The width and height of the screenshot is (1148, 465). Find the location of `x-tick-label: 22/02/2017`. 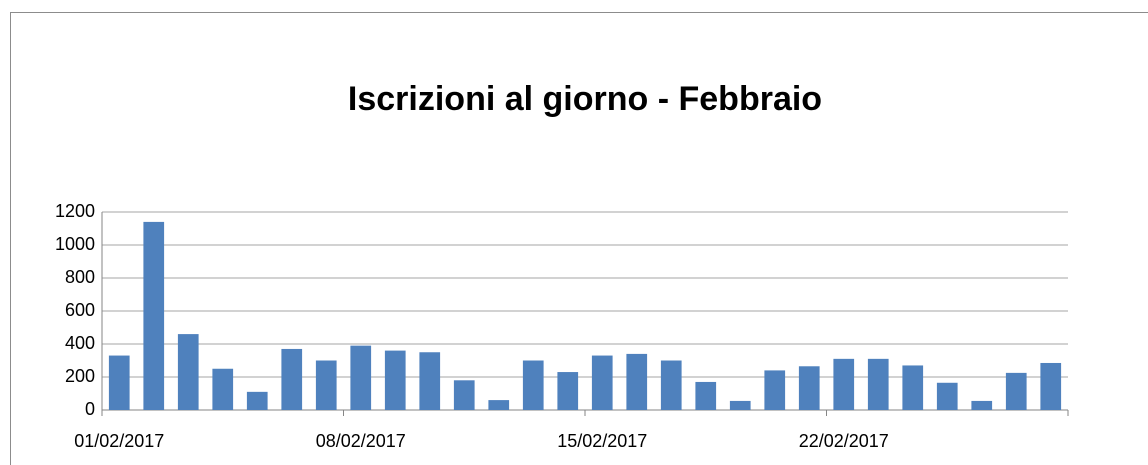

x-tick-label: 22/02/2017 is located at coordinates (844, 441).